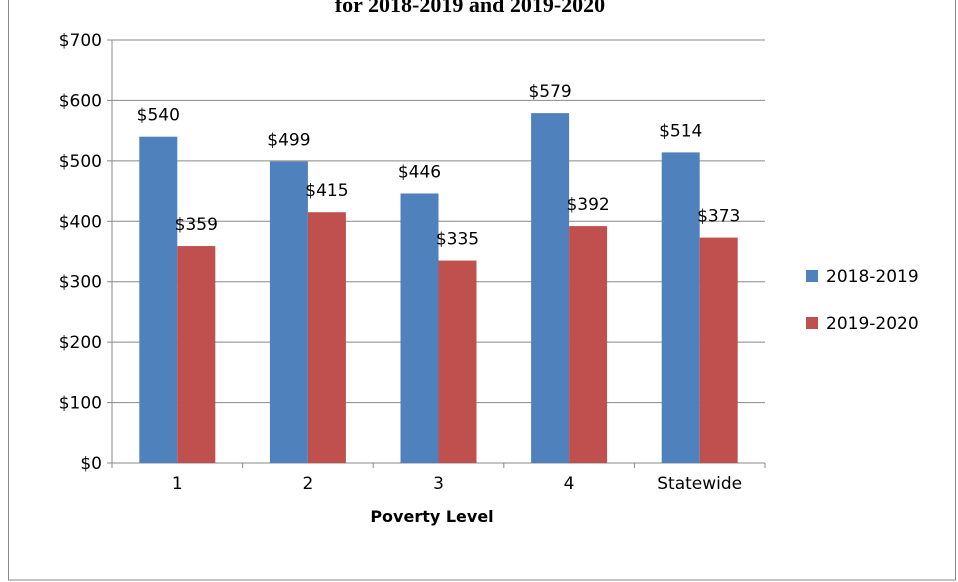 This screenshot has height=582, width=958. What do you see at coordinates (80, 283) in the screenshot?
I see `y-tick-label: $300` at bounding box center [80, 283].